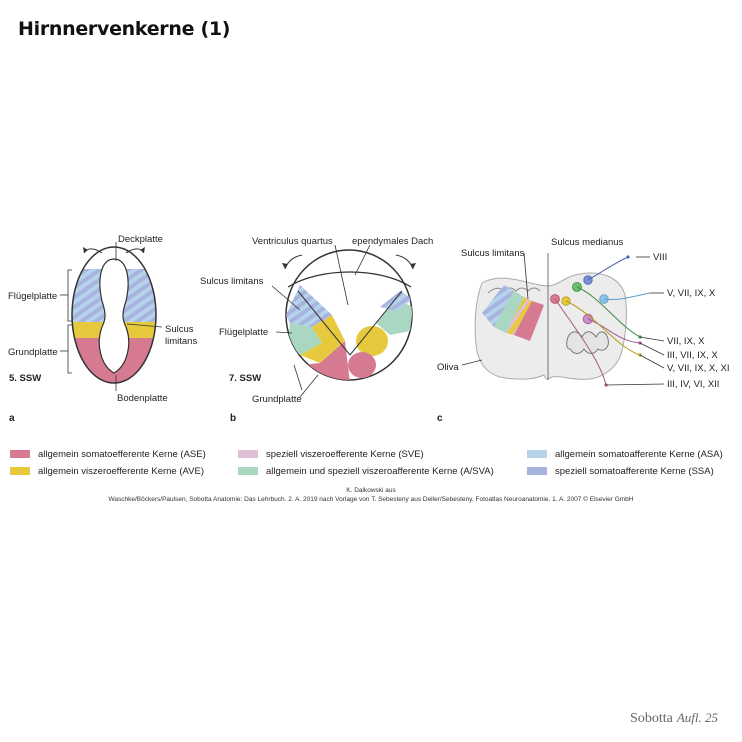  What do you see at coordinates (634, 471) in the screenshot?
I see `legend-label-ssa: speziell somatoafferente Kerne (SSA)` at bounding box center [634, 471].